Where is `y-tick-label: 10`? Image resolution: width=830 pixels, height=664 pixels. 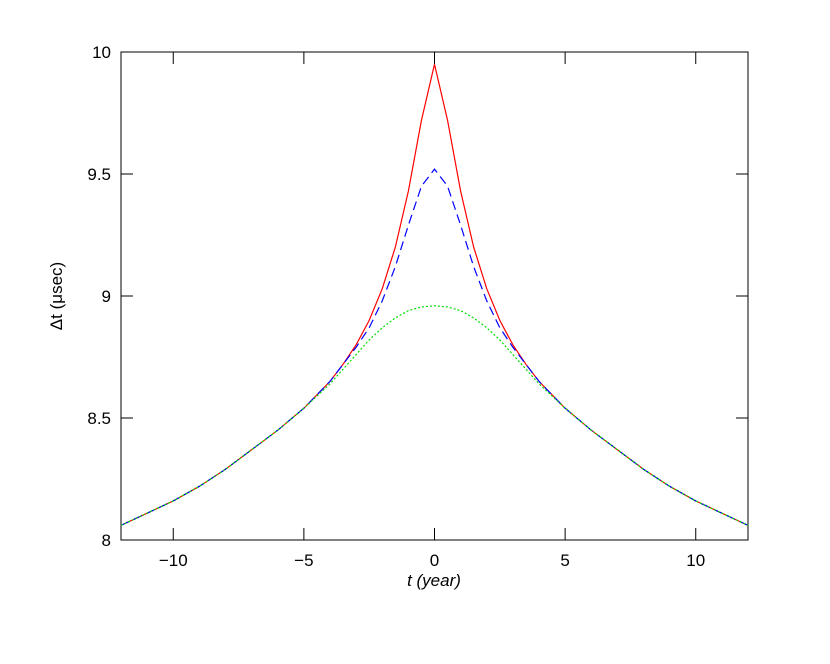
y-tick-label: 10 is located at coordinates (101, 52).